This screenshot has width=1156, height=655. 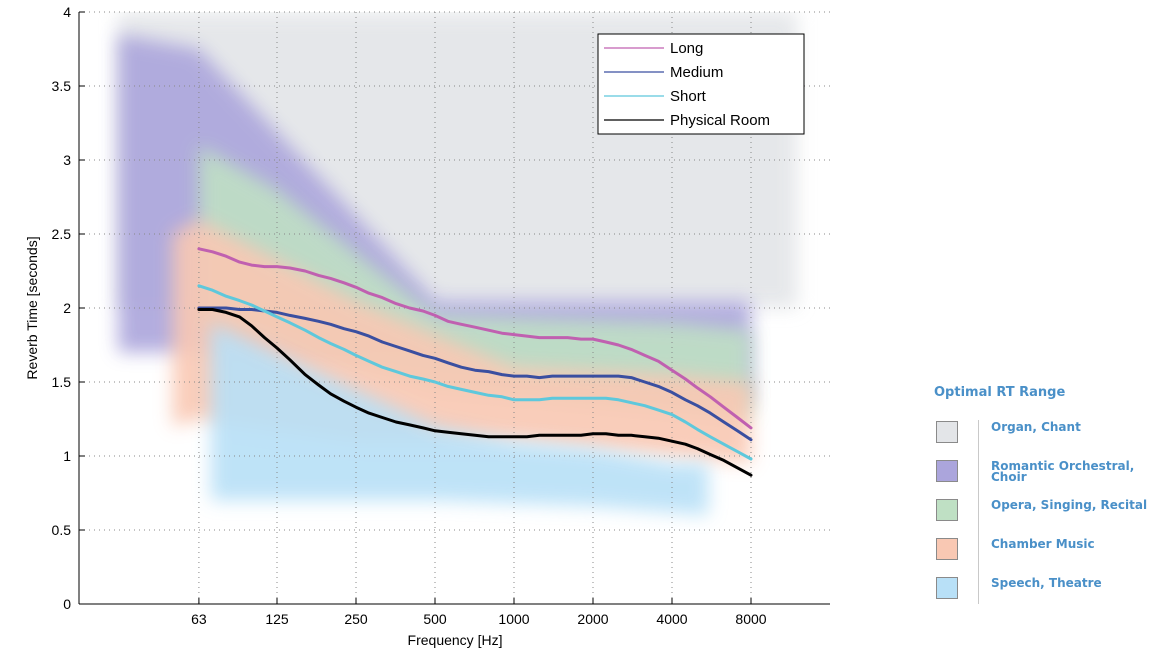 I want to click on chart-legend: Long Medium Short Physical Room, so click(x=701, y=84).